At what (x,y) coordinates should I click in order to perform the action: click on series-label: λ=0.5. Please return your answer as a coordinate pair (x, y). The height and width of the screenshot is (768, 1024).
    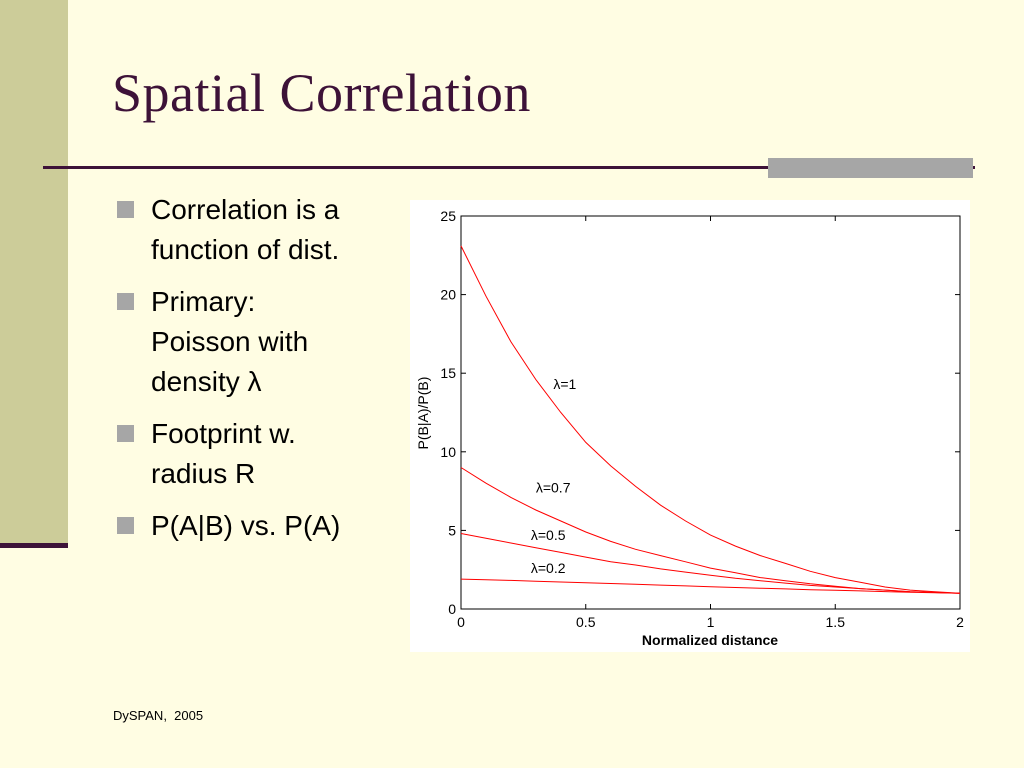
    Looking at the image, I should click on (548, 535).